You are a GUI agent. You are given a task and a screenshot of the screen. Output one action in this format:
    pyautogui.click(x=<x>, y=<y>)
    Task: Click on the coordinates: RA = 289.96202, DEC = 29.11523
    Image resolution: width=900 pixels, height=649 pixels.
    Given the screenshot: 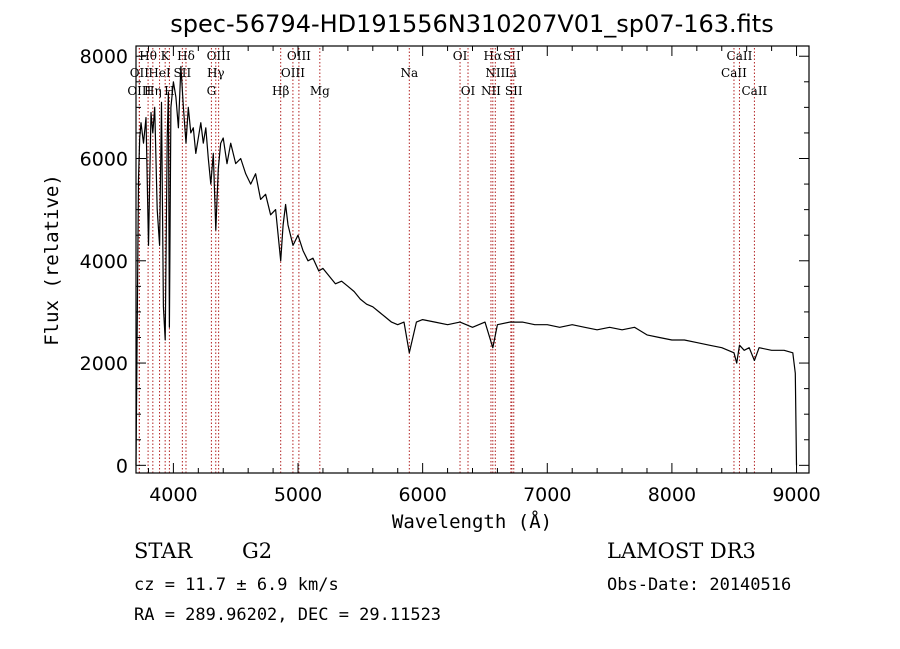 What is the action you would take?
    pyautogui.click(x=287, y=615)
    